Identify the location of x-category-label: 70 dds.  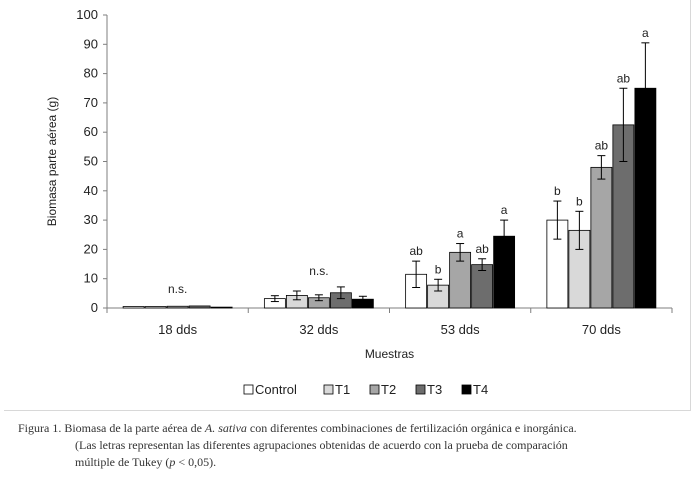
(602, 329).